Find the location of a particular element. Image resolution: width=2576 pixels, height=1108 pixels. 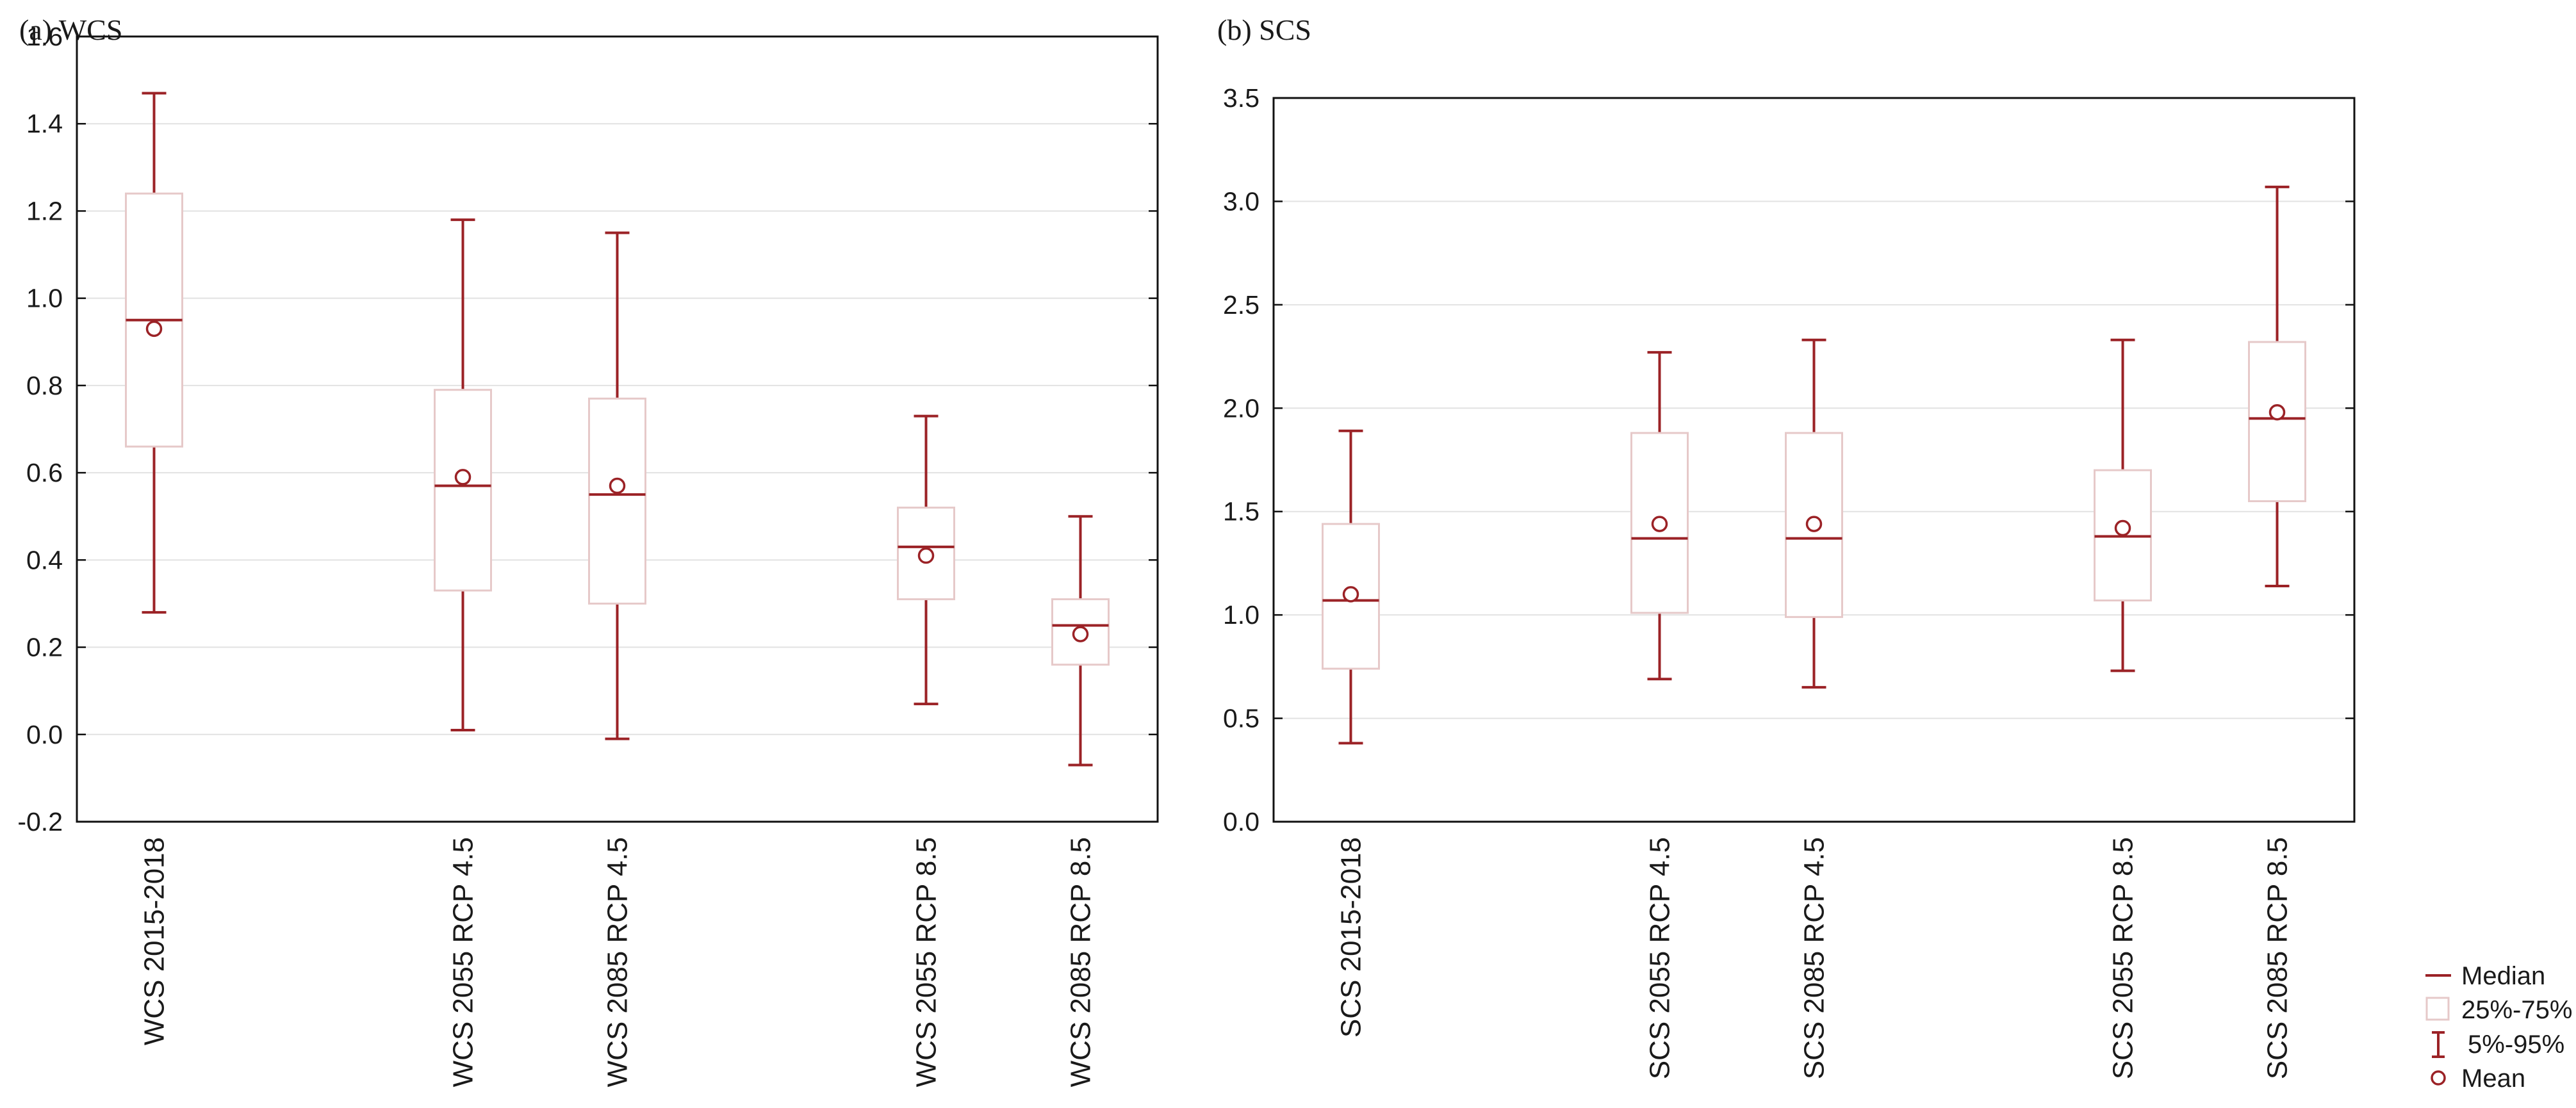

wcs-category-label: WCS 2085 RCP 4.5 is located at coordinates (618, 962).